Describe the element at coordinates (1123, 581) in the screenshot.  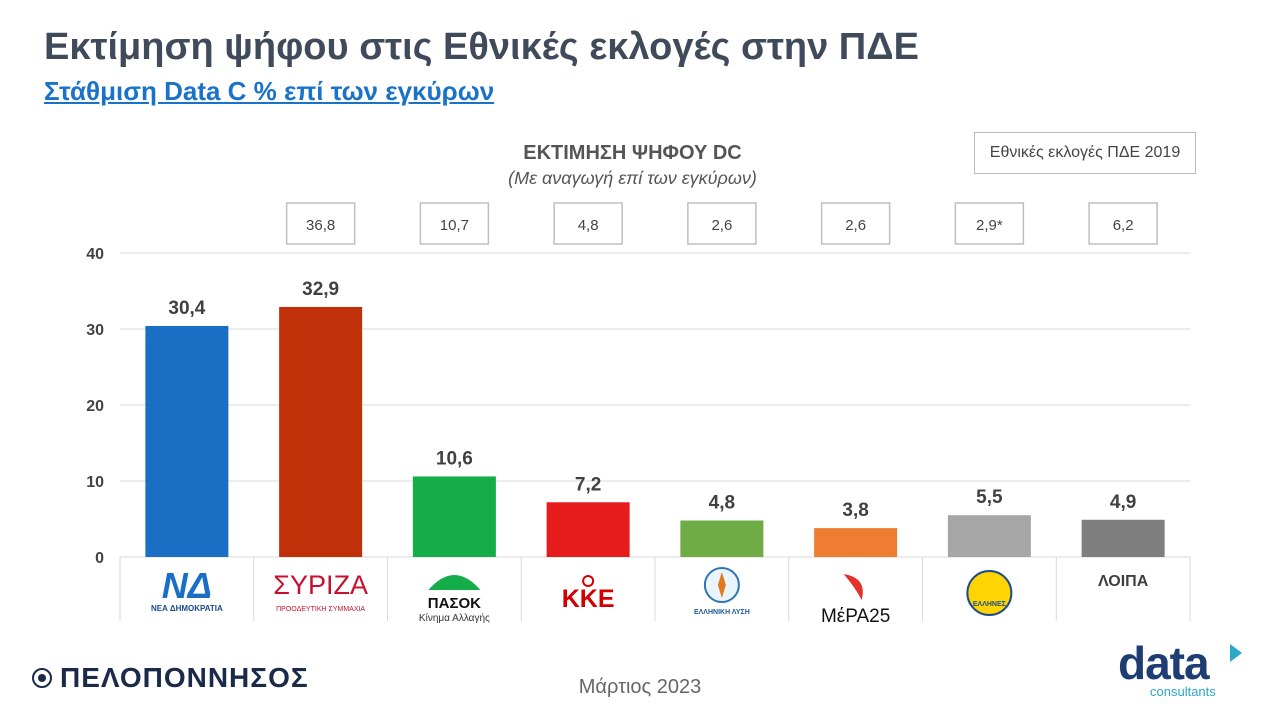
I see `loipa-category-label: ΛΟΙΠΑ` at that location.